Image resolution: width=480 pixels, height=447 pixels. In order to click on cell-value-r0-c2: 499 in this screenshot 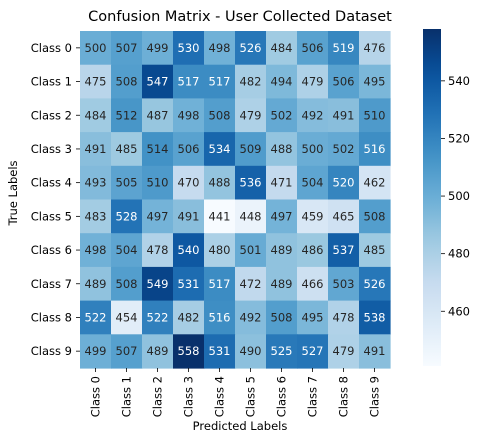, I will do `click(158, 48)`.